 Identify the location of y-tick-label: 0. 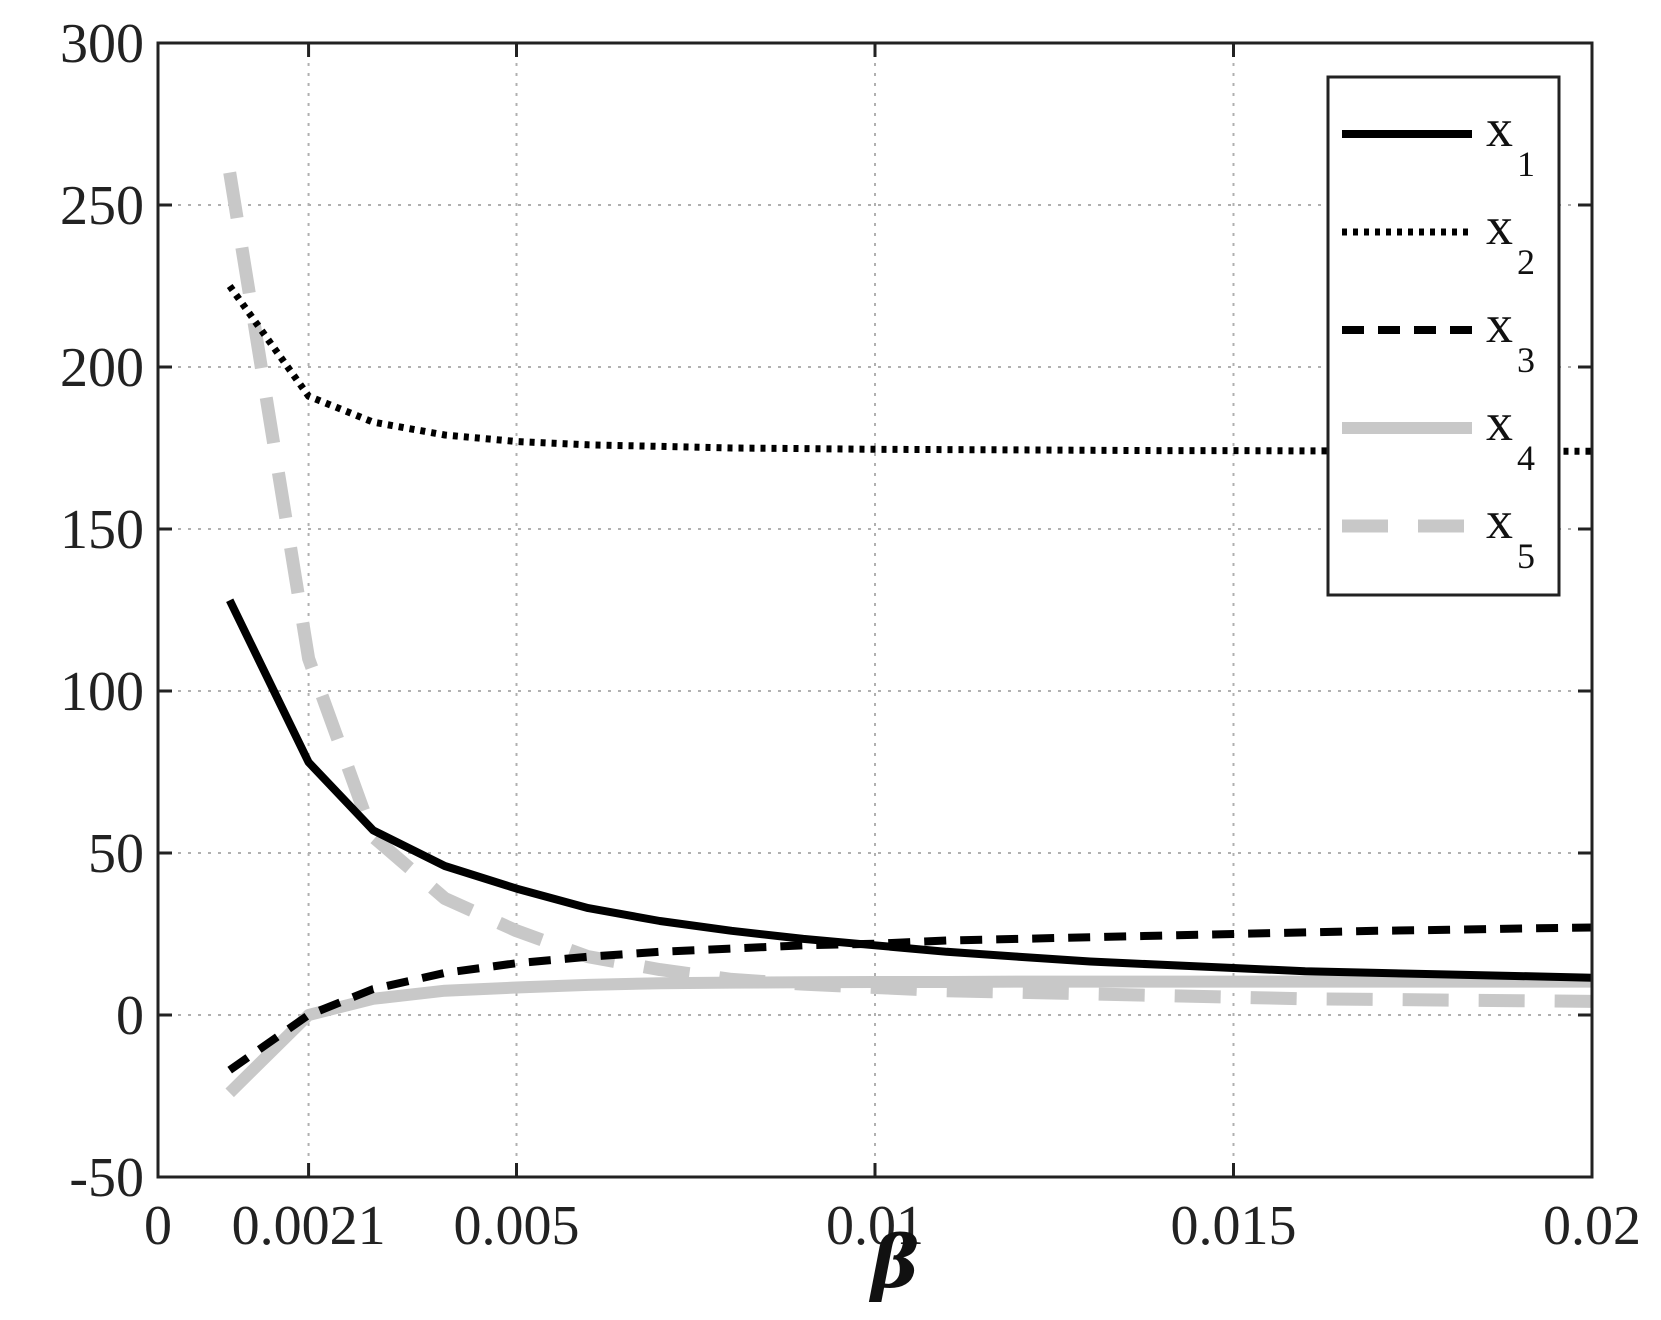
(130, 1016).